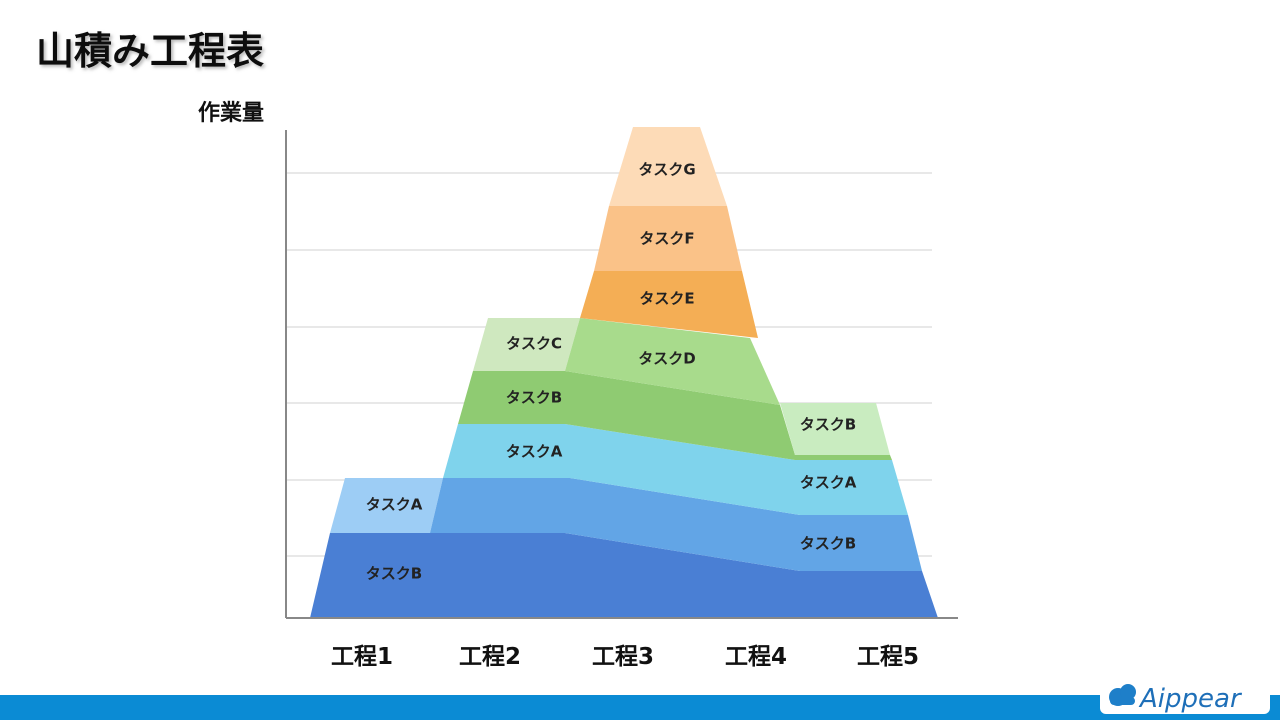 This screenshot has height=720, width=1280. I want to click on task-label: タスクF, so click(666, 239).